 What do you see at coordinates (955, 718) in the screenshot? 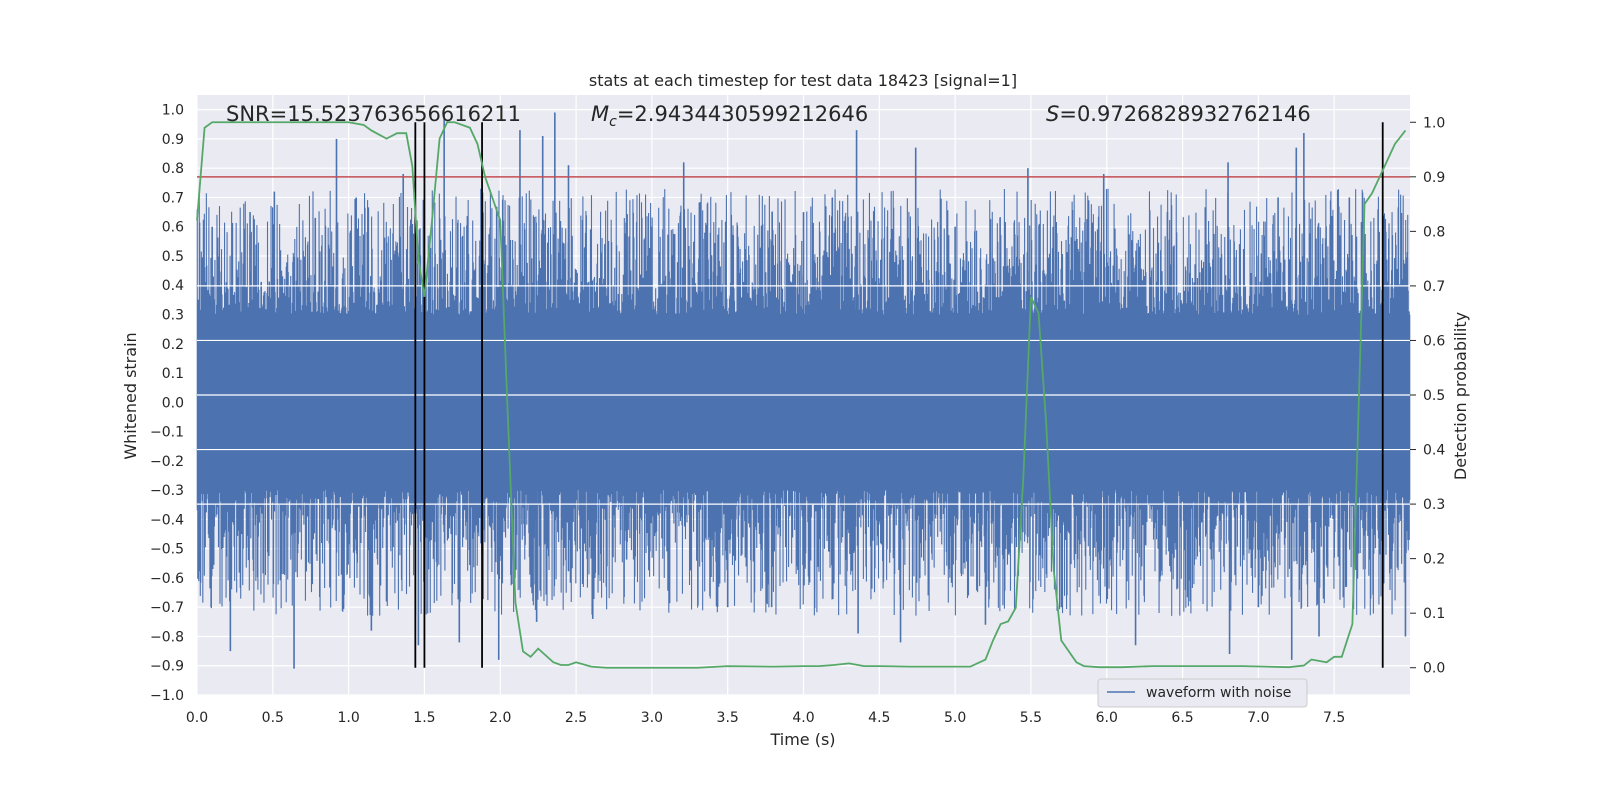
I see `x-tick-label-10: 5.0` at bounding box center [955, 718].